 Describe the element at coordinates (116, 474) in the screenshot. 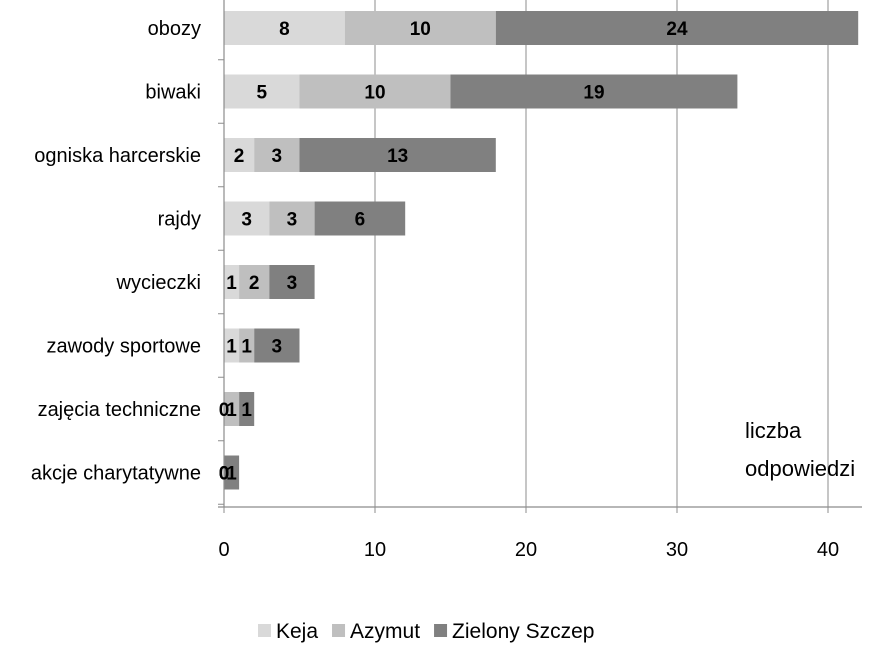

I see `category-label: akcje charytatywne` at that location.